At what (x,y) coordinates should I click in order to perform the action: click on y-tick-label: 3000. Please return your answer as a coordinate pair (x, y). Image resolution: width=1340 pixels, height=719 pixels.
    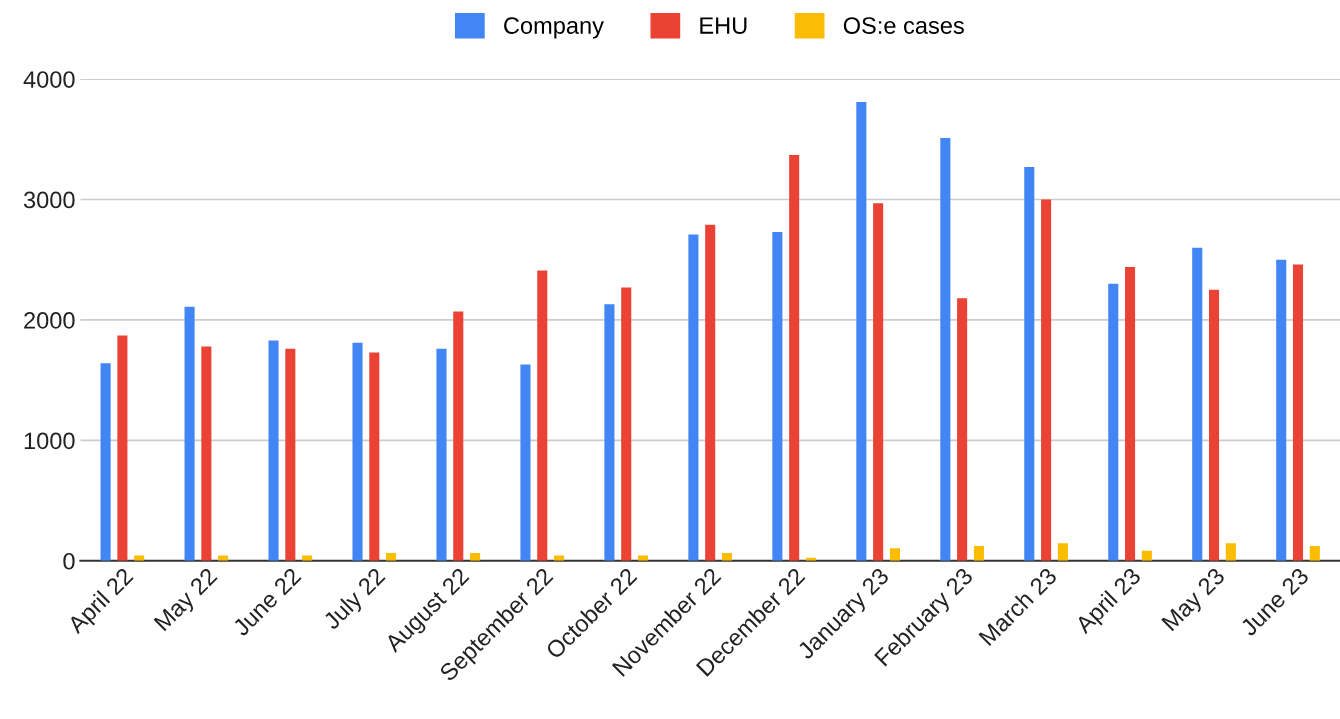
    Looking at the image, I should click on (49, 200).